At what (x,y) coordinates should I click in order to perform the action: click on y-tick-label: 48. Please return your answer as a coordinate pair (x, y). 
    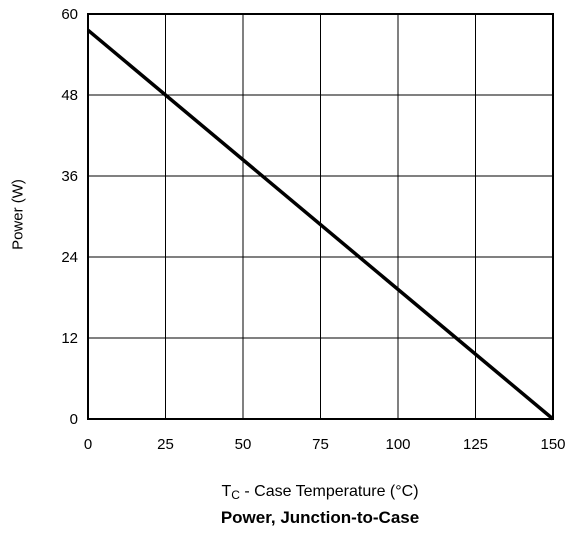
    Looking at the image, I should click on (69, 95).